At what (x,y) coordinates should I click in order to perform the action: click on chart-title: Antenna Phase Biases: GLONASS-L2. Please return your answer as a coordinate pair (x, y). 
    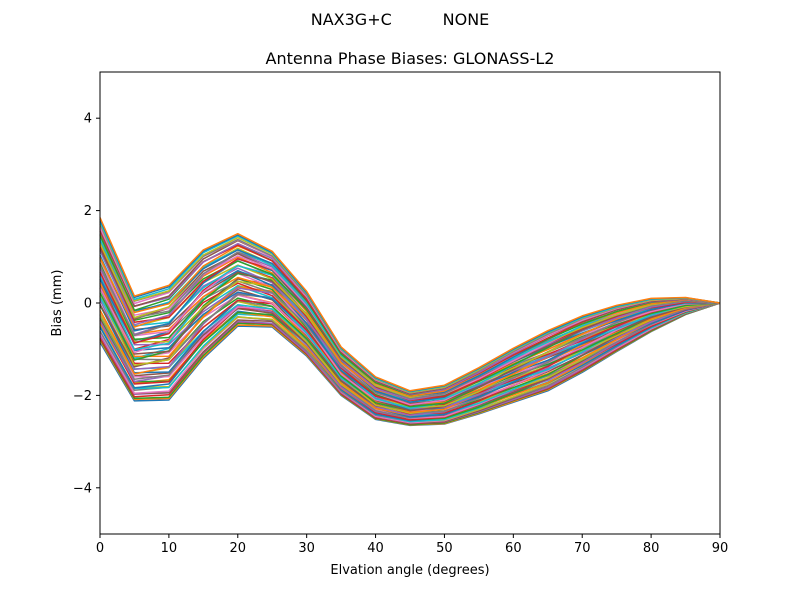
    Looking at the image, I should click on (410, 58).